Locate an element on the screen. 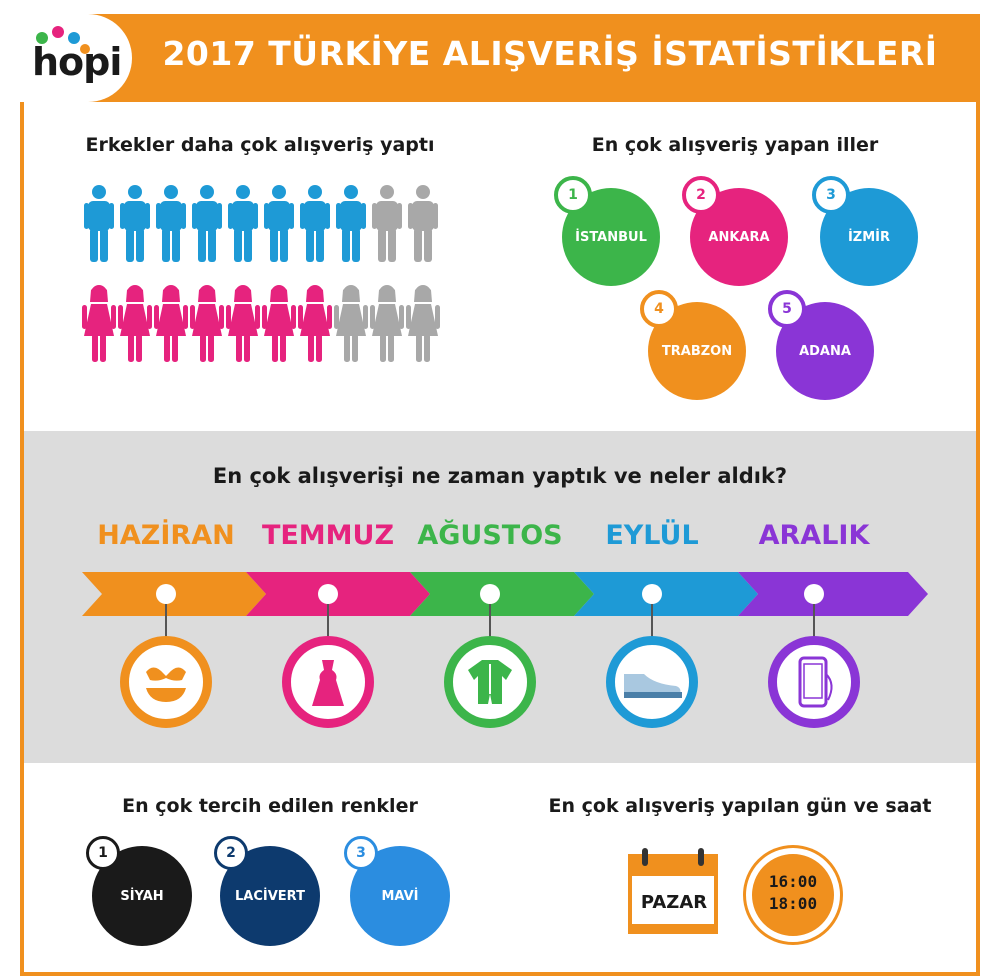  smartphone-icon is located at coordinates (814, 682).